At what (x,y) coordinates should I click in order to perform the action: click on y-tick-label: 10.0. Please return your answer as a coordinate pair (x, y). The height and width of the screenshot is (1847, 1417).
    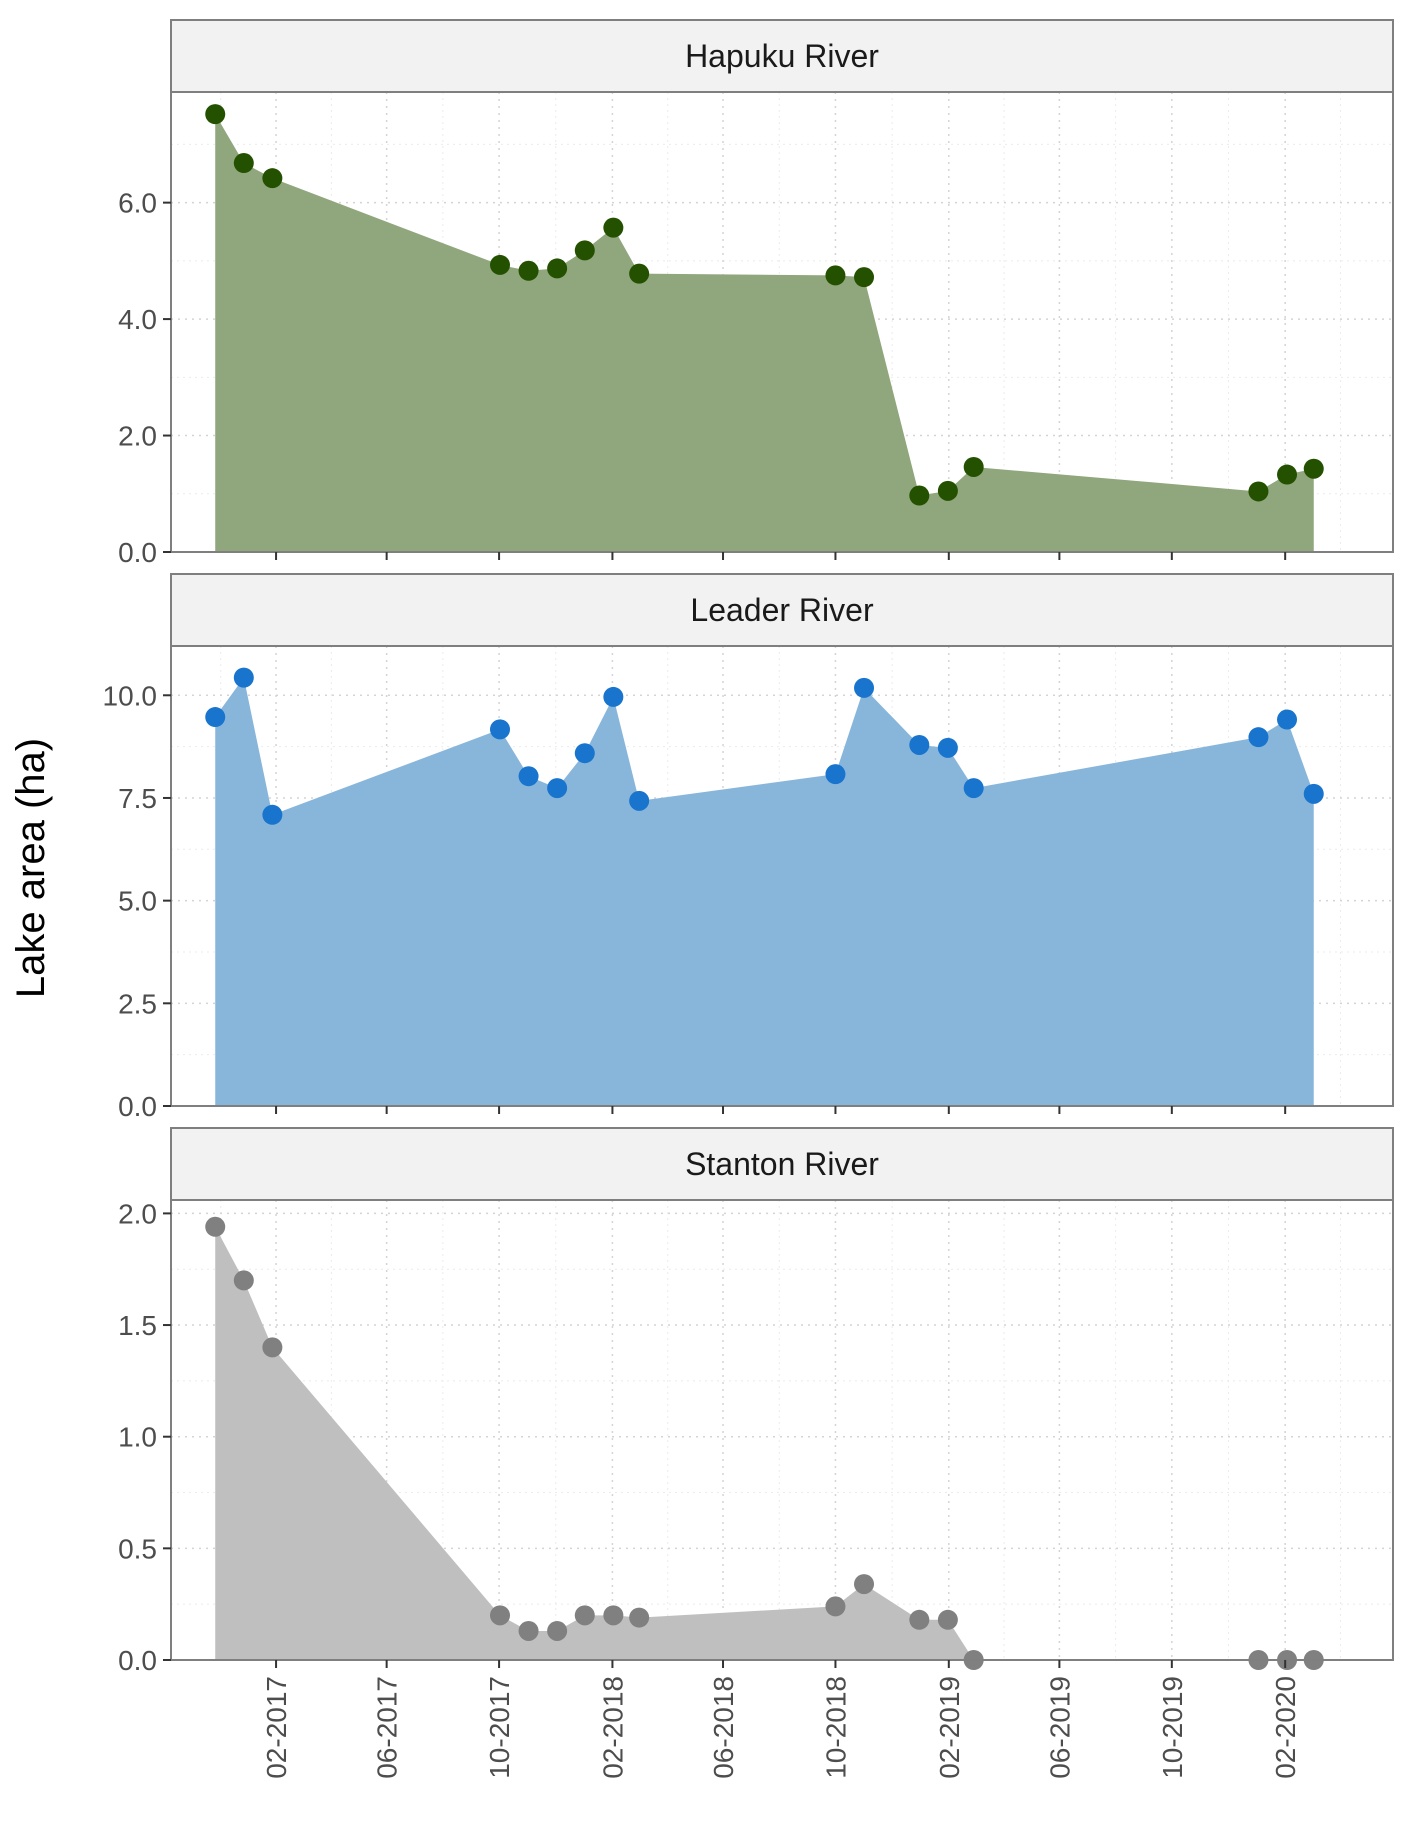
    Looking at the image, I should click on (130, 695).